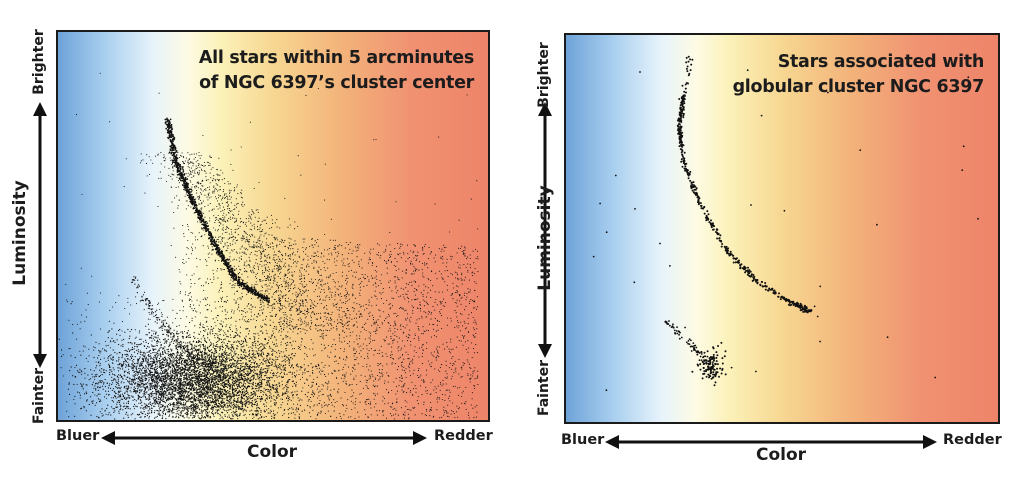 Image resolution: width=1024 pixels, height=478 pixels. Describe the element at coordinates (264, 438) in the screenshot. I see `left-x-axis-arrow` at that location.